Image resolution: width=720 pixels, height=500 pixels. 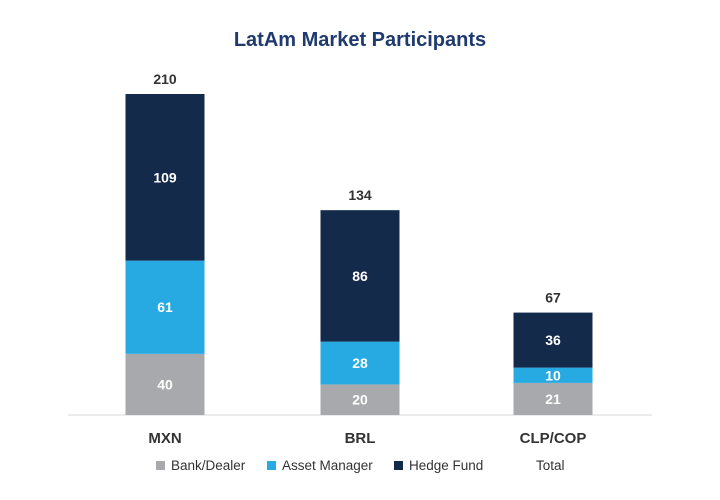 I want to click on bar-clp-cop-bank-dealer, so click(x=553, y=398).